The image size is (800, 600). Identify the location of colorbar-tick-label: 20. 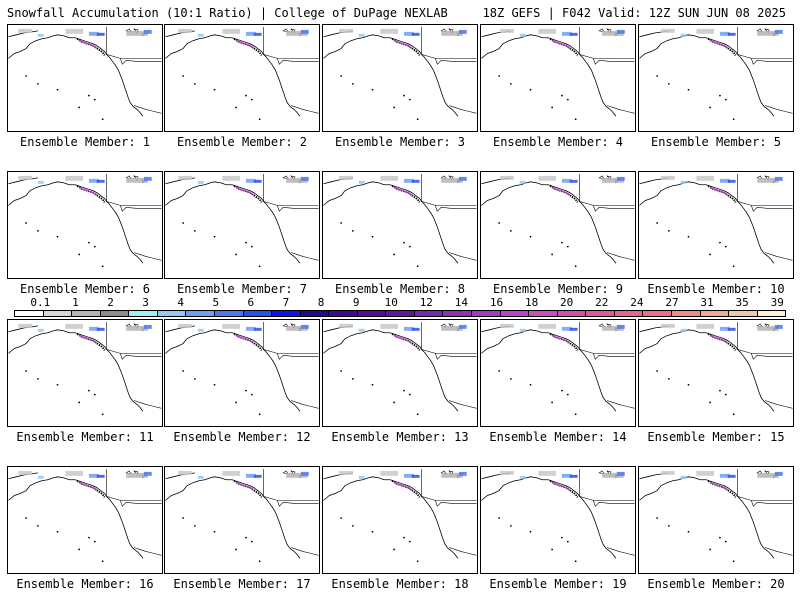
(567, 302).